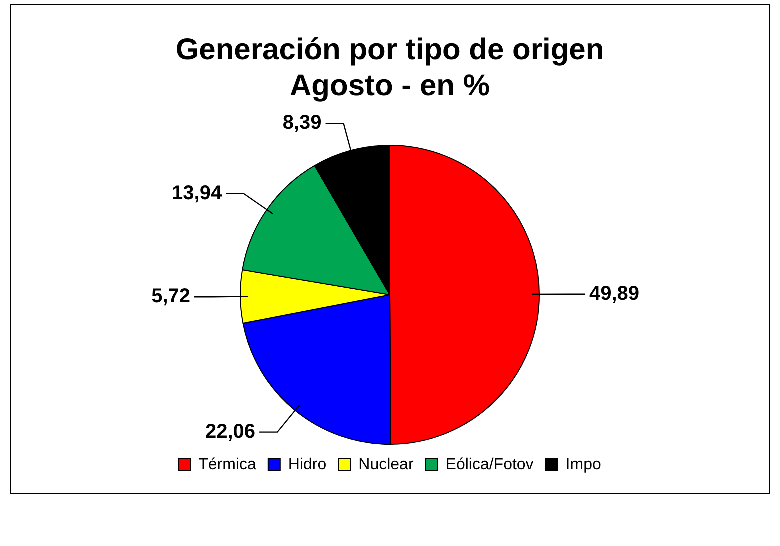 The height and width of the screenshot is (546, 780). Describe the element at coordinates (227, 465) in the screenshot. I see `legend-label: Térmica` at that location.